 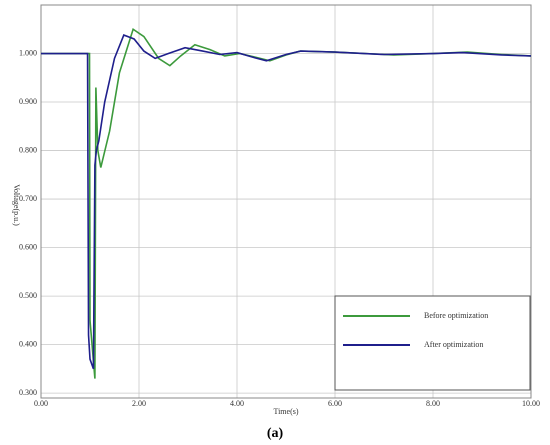 I want to click on x-tick-label: 4.00, so click(x=237, y=403).